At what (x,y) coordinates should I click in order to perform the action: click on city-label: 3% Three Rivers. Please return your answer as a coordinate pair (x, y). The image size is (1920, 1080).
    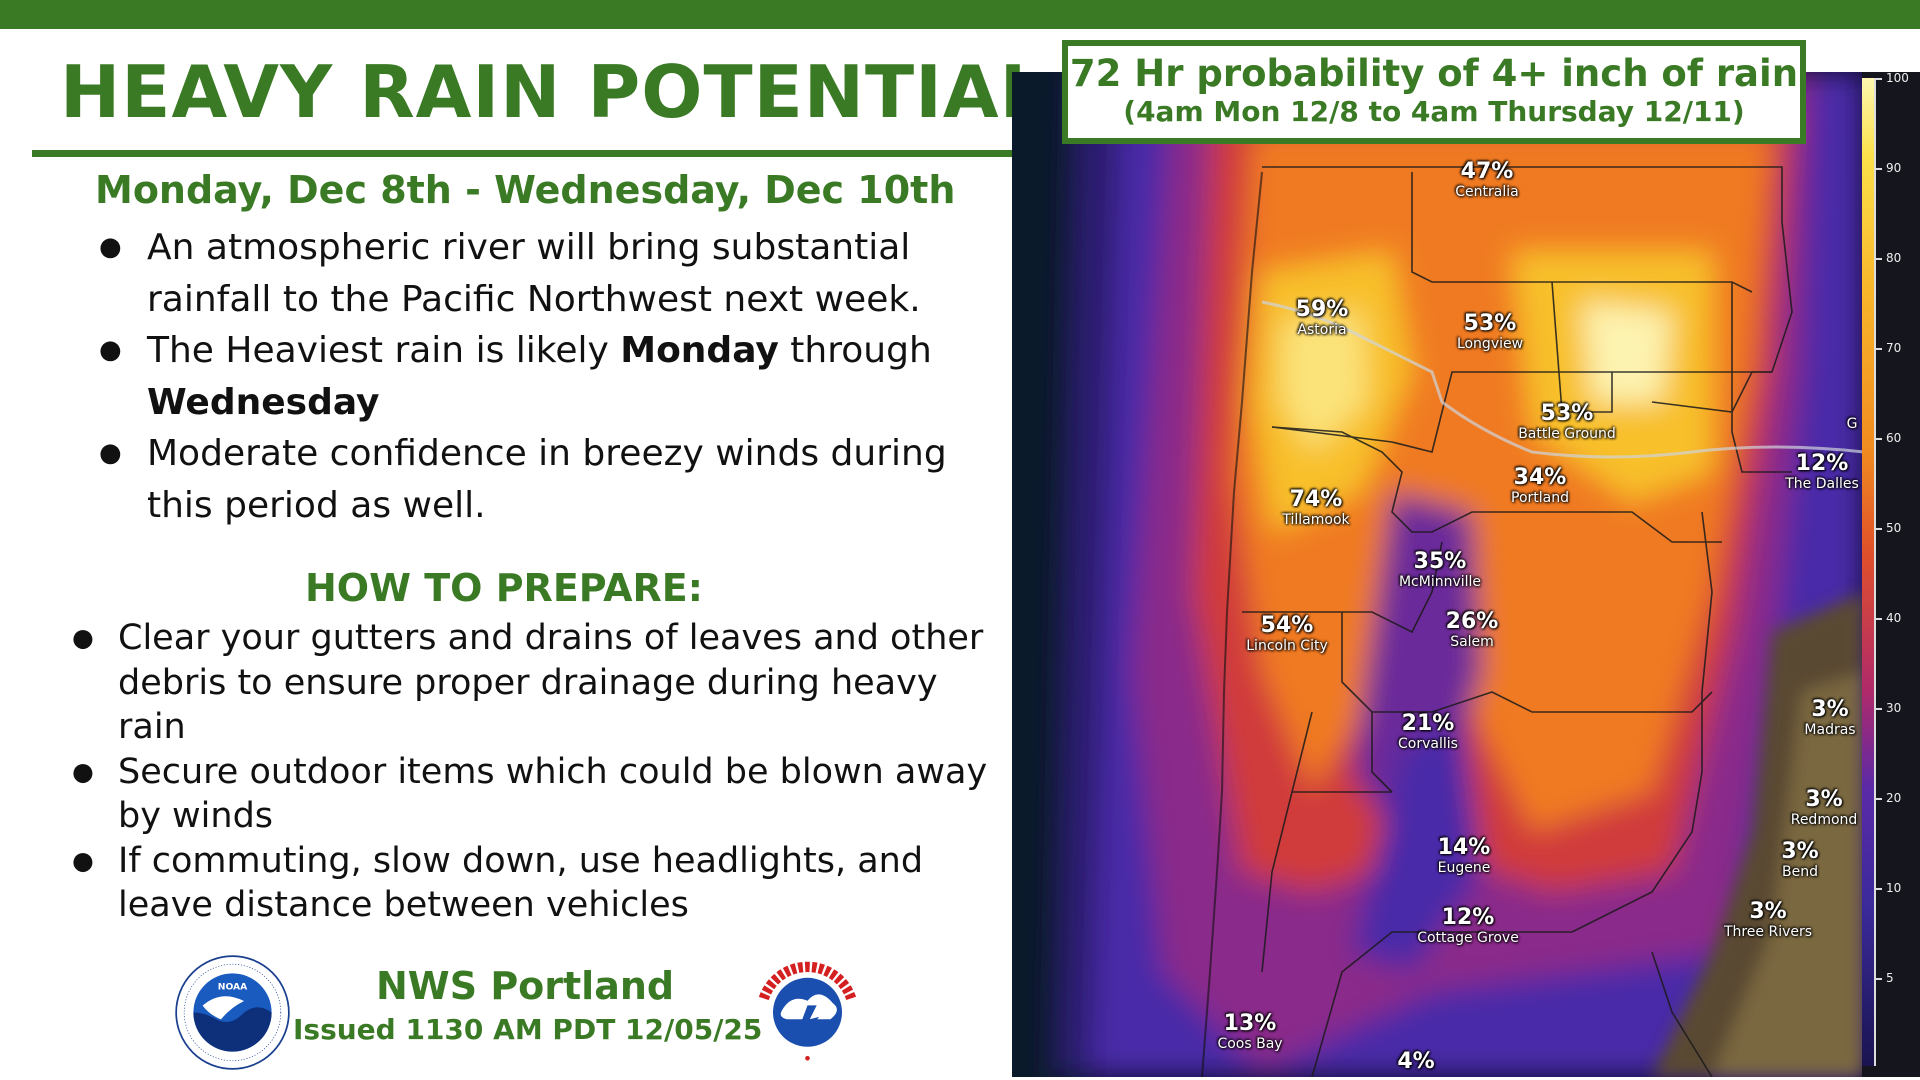
    Looking at the image, I should click on (1768, 920).